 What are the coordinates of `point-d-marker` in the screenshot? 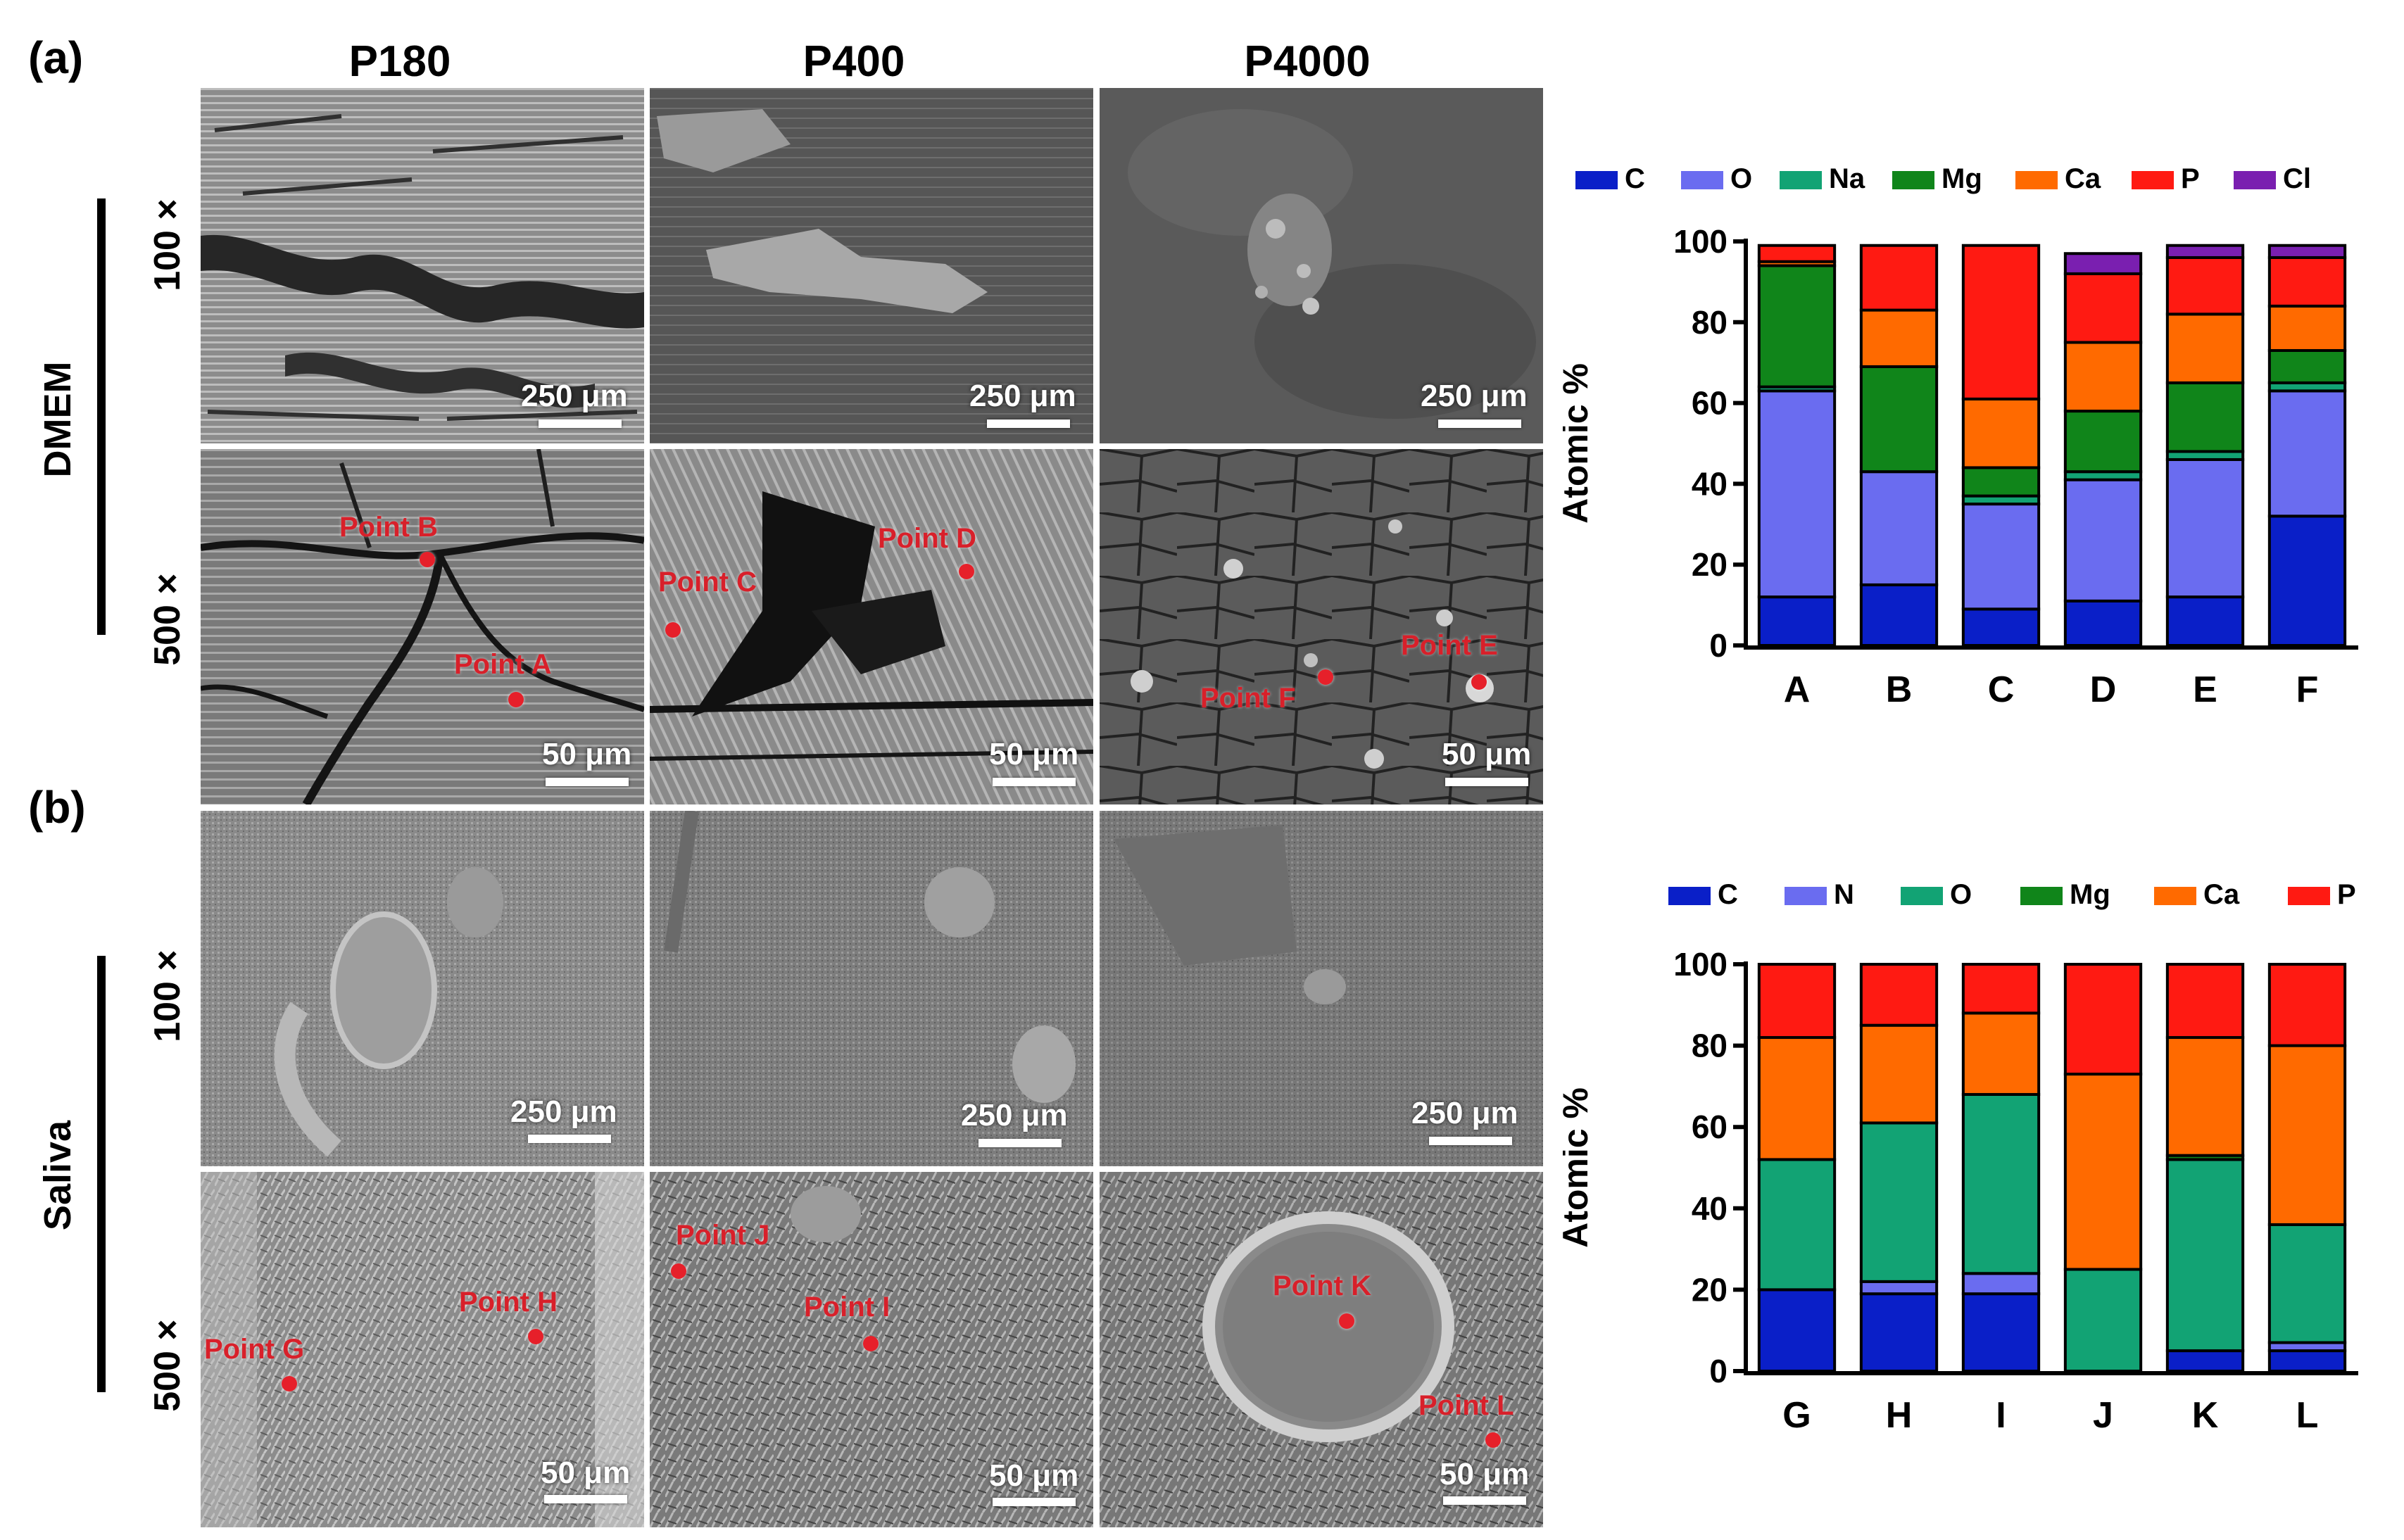 It's located at (966, 571).